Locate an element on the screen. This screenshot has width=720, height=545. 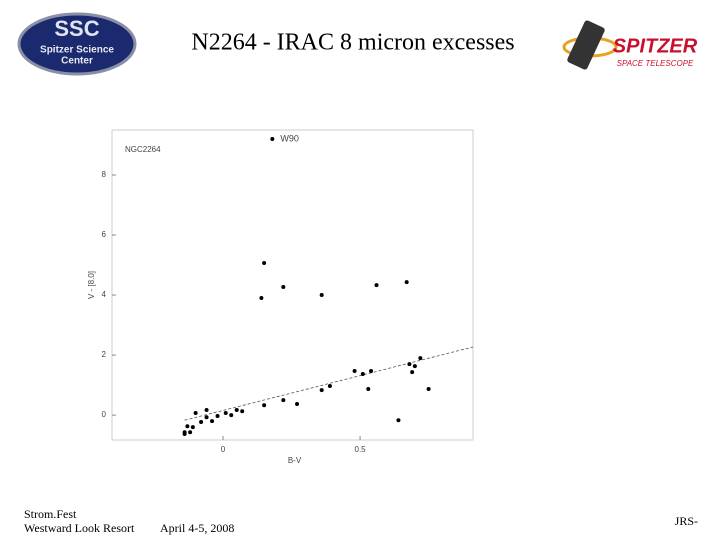
logo-text: Spitzer Science is located at coordinates (77, 50).